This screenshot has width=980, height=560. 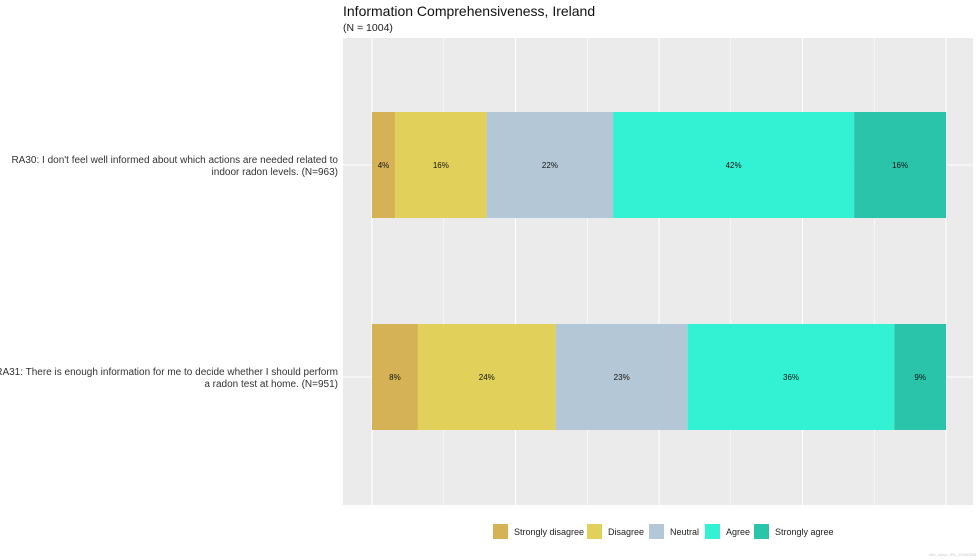 What do you see at coordinates (953, 554) in the screenshot?
I see `watermark: info_comp_IRL_20260328` at bounding box center [953, 554].